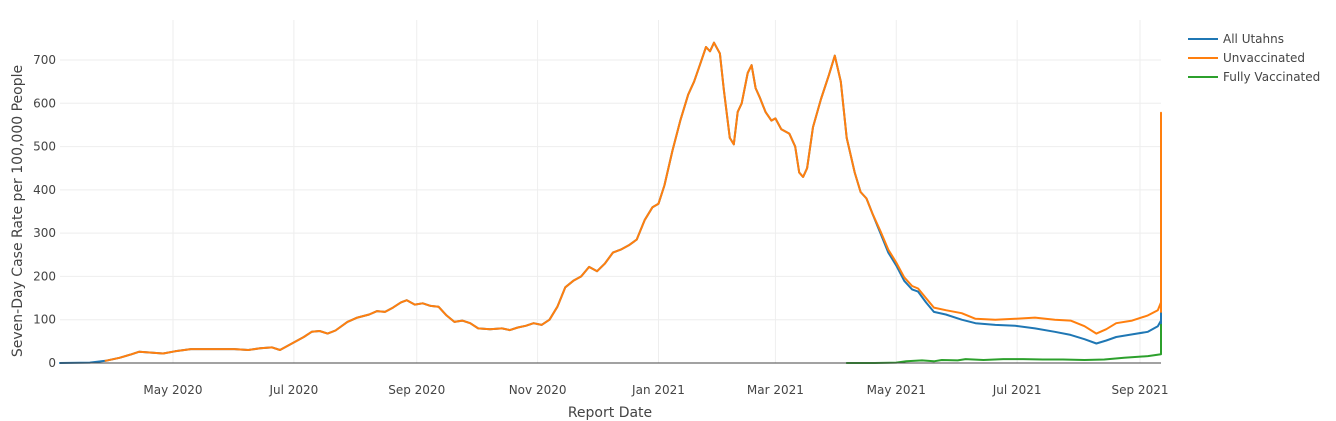 Image resolution: width=1336 pixels, height=421 pixels. What do you see at coordinates (416, 390) in the screenshot?
I see `x-tick-label: Sep 2020` at bounding box center [416, 390].